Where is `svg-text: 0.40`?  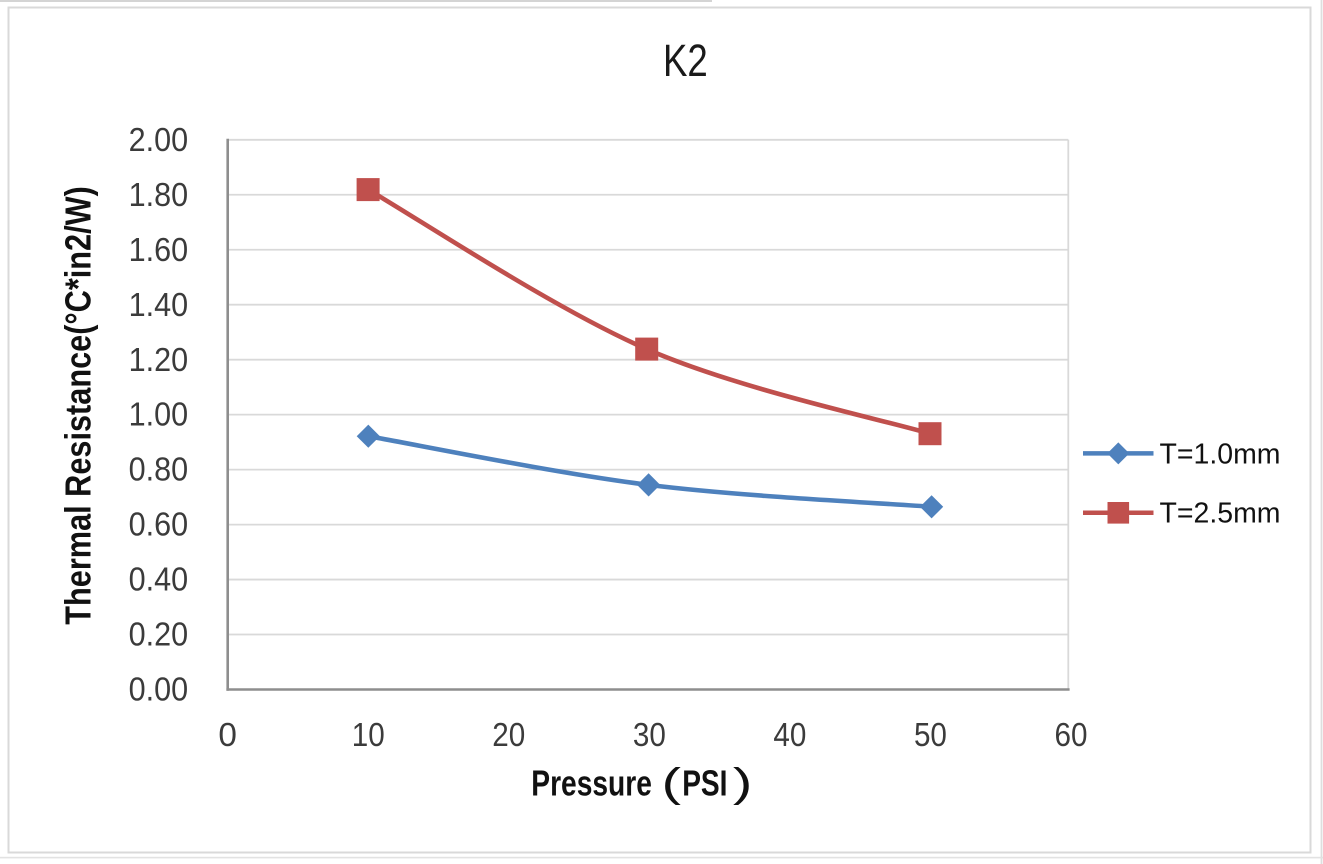
svg-text: 0.40 is located at coordinates (159, 580).